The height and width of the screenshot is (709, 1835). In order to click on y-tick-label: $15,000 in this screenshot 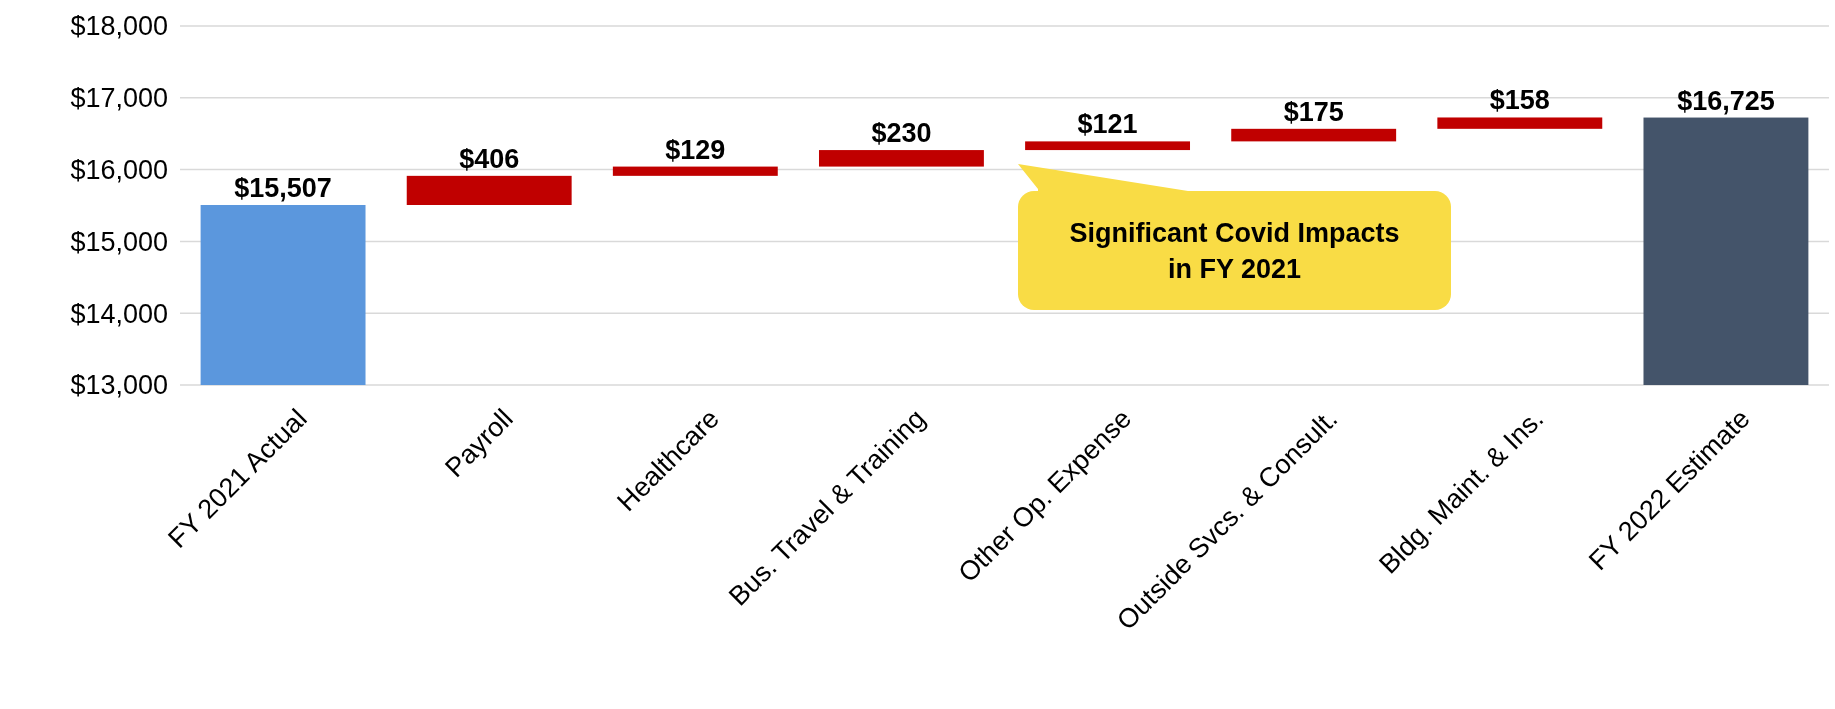, I will do `click(119, 241)`.